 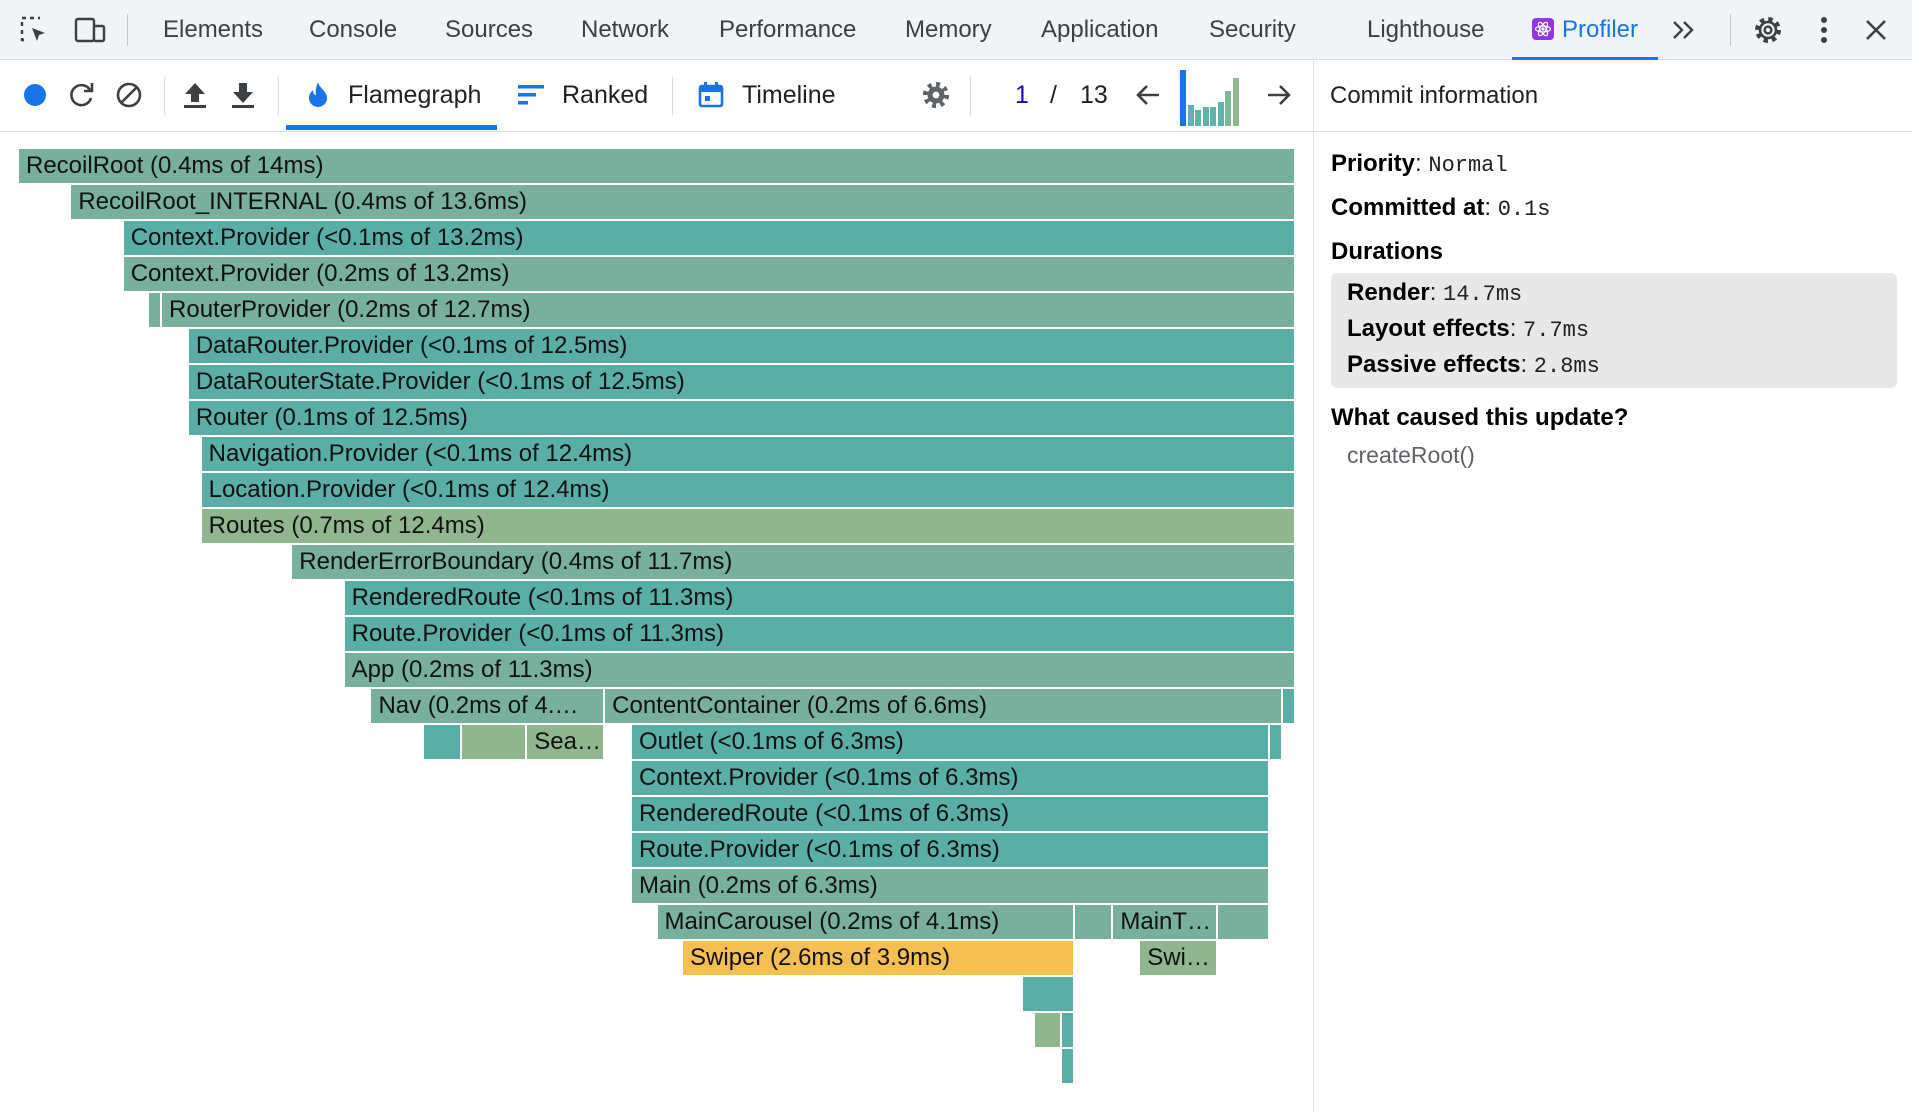 I want to click on flamegraph-node: RecoilRoot_INTERNAL (0.4ms of 13.6ms), so click(x=683, y=202).